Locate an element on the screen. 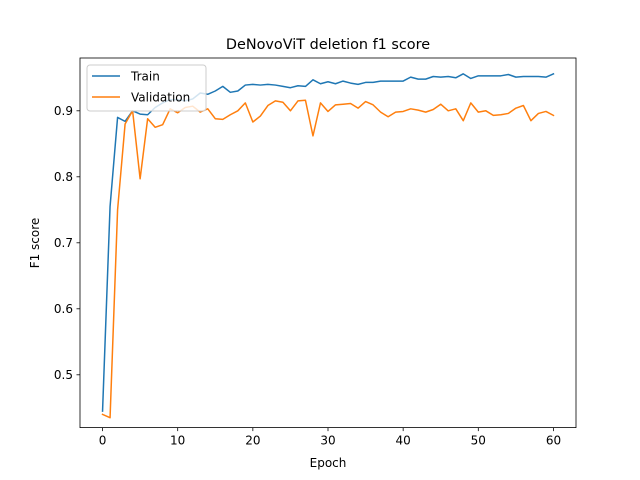 The image size is (640, 480). y-axis: 0.5 0.6 0.7 0.8 0.9 is located at coordinates (67, 243).